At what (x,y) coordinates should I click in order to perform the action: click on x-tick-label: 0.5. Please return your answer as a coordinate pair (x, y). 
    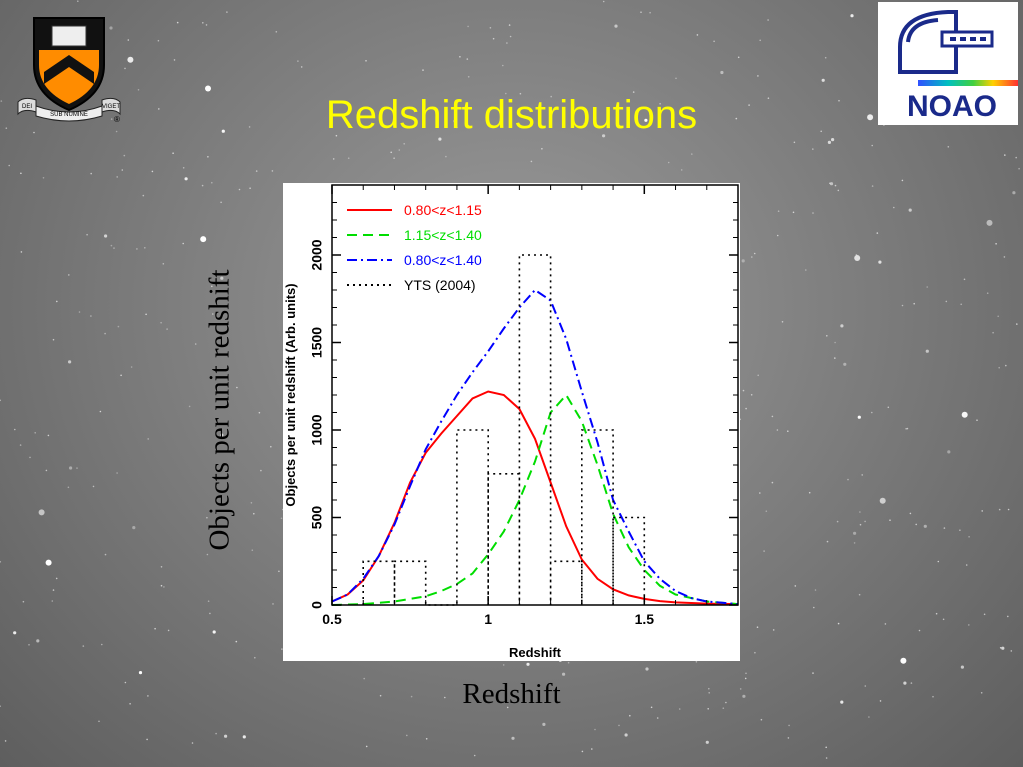
    Looking at the image, I should click on (332, 619).